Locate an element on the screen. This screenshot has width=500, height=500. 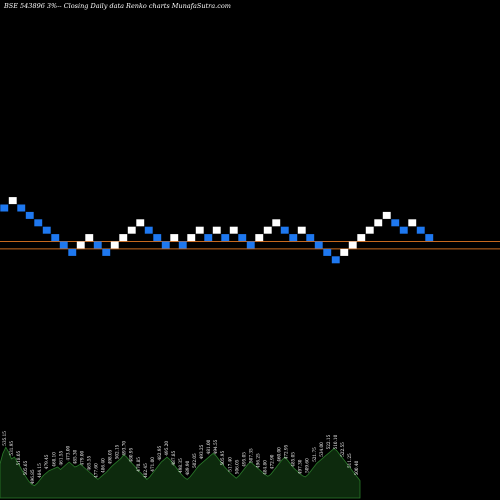
renko-bricks is located at coordinates (217, 230).